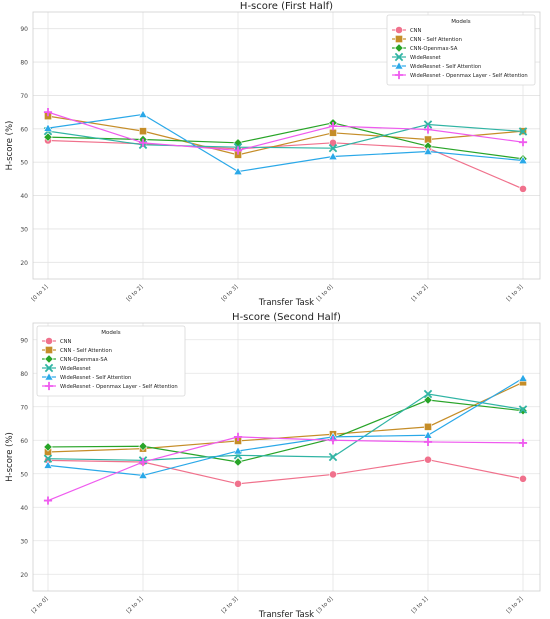 This screenshot has height=619, width=550. What do you see at coordinates (66, 342) in the screenshot?
I see `second-half-legend-label: CNN` at bounding box center [66, 342].